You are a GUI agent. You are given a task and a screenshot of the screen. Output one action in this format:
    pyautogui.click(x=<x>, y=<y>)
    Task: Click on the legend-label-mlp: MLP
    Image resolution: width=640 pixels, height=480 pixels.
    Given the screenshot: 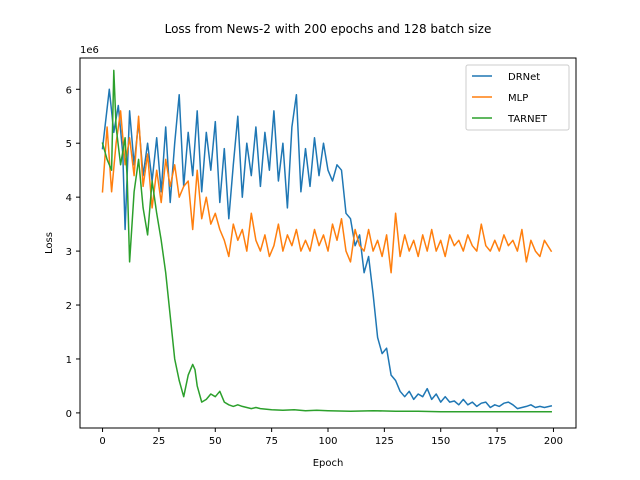 What is the action you would take?
    pyautogui.click(x=518, y=98)
    